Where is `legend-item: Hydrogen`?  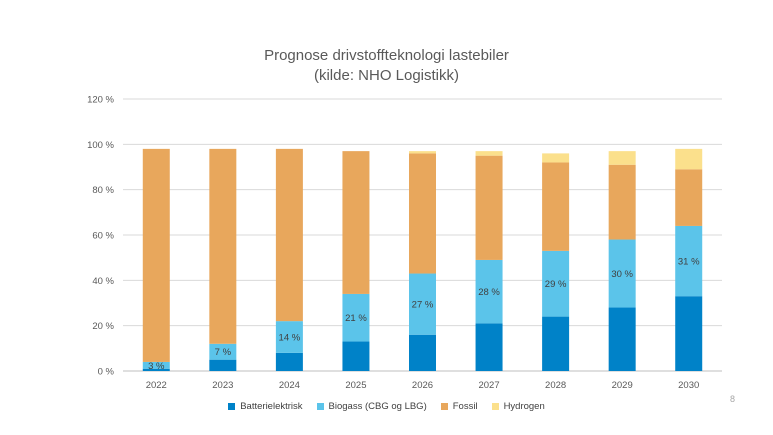 legend-item: Hydrogen is located at coordinates (518, 406).